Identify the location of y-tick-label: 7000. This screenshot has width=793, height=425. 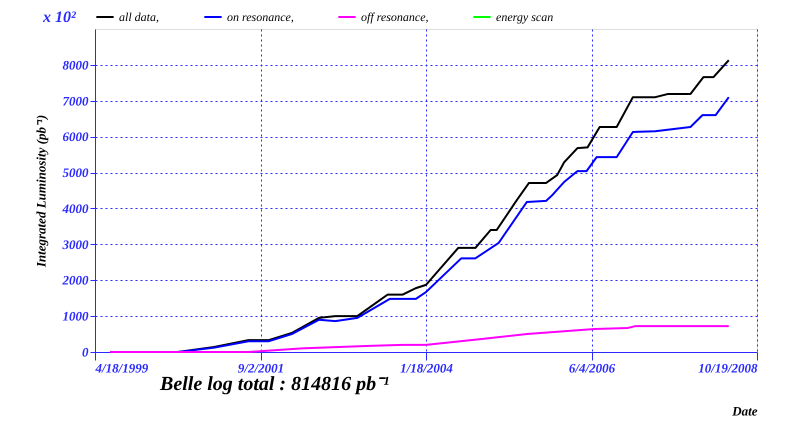
(75, 100).